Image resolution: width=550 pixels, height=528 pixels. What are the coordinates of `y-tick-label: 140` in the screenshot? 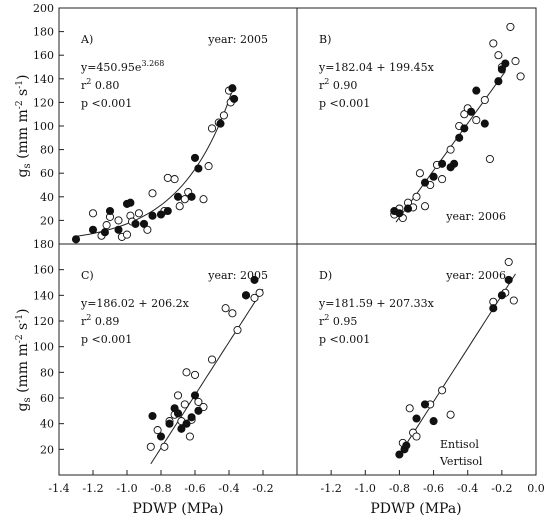 It's located at (43, 79).